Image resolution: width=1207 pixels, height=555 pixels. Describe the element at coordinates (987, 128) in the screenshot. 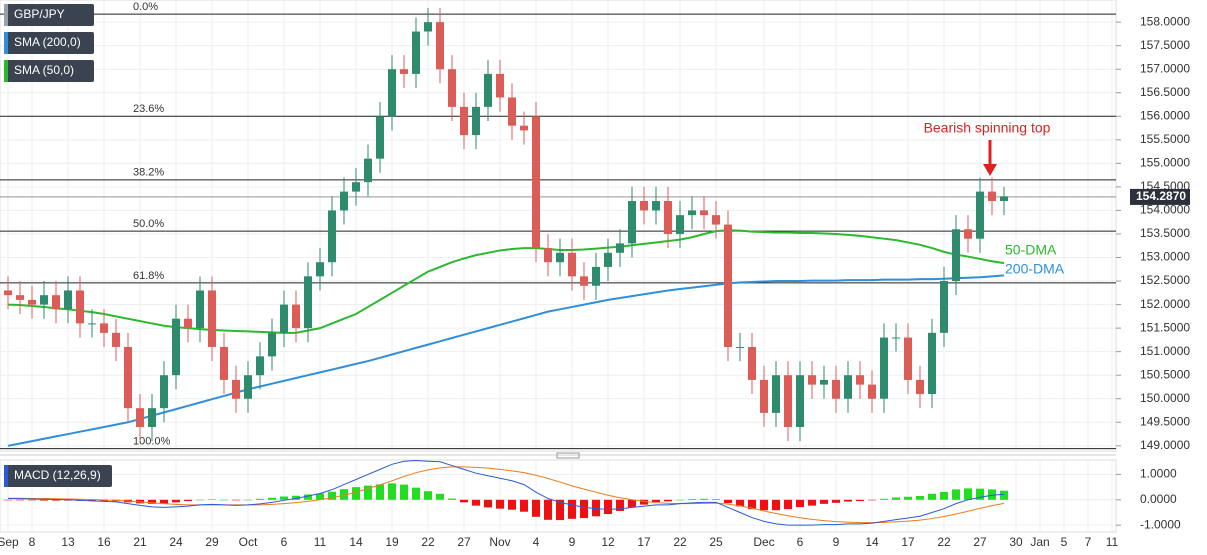

I see `annotation: Bearish spinning top` at that location.